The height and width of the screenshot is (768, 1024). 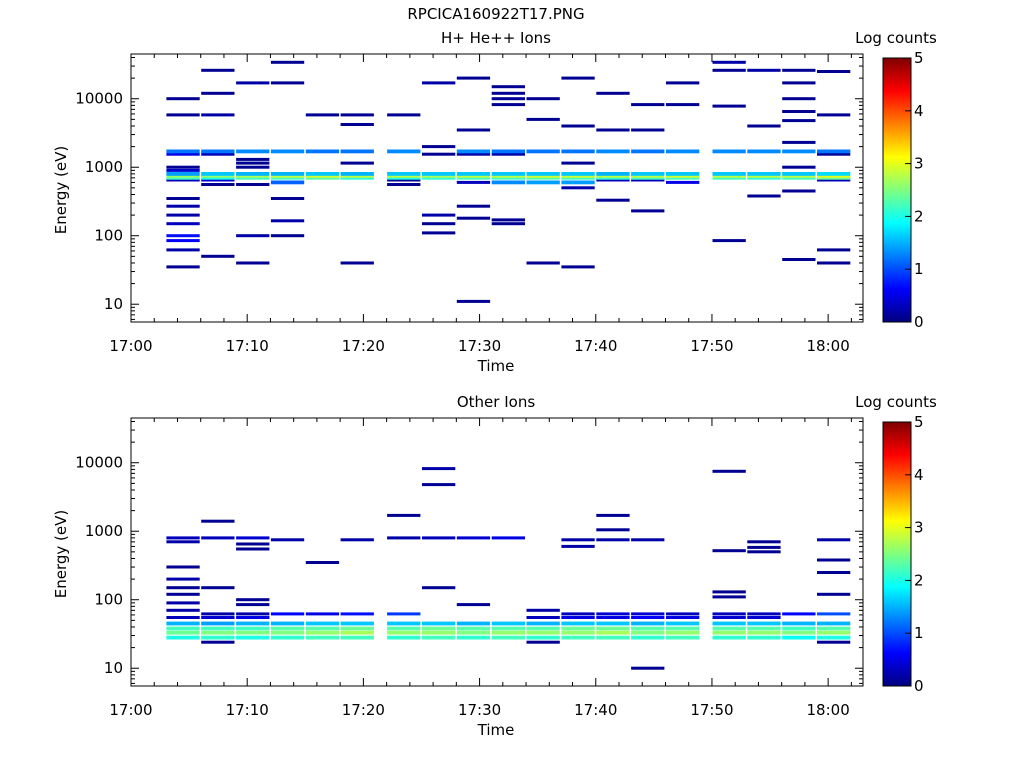 What do you see at coordinates (919, 475) in the screenshot?
I see `colorbar-tick-label: 4` at bounding box center [919, 475].